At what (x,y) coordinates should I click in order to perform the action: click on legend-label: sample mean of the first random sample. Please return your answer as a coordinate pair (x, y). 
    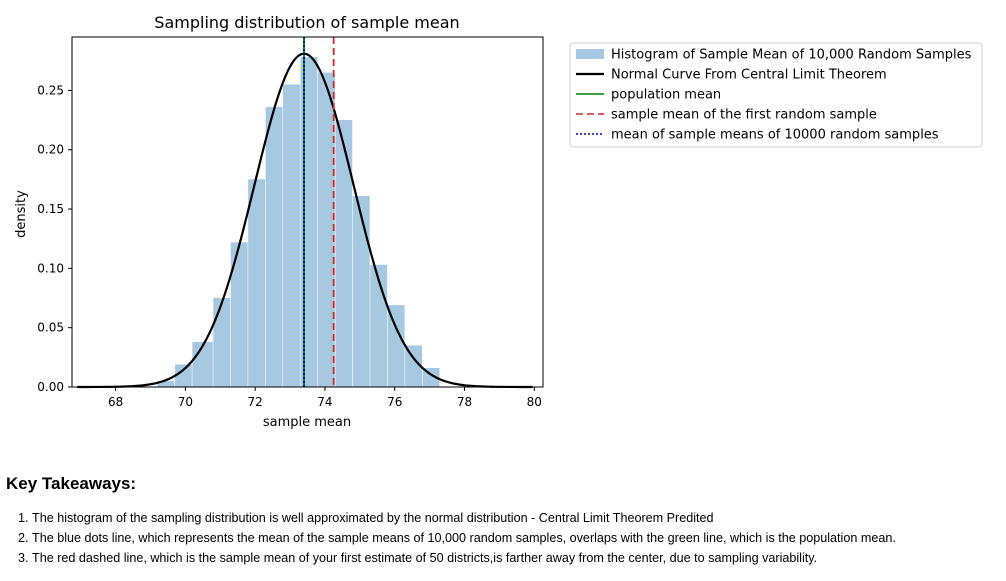
    Looking at the image, I should click on (744, 115).